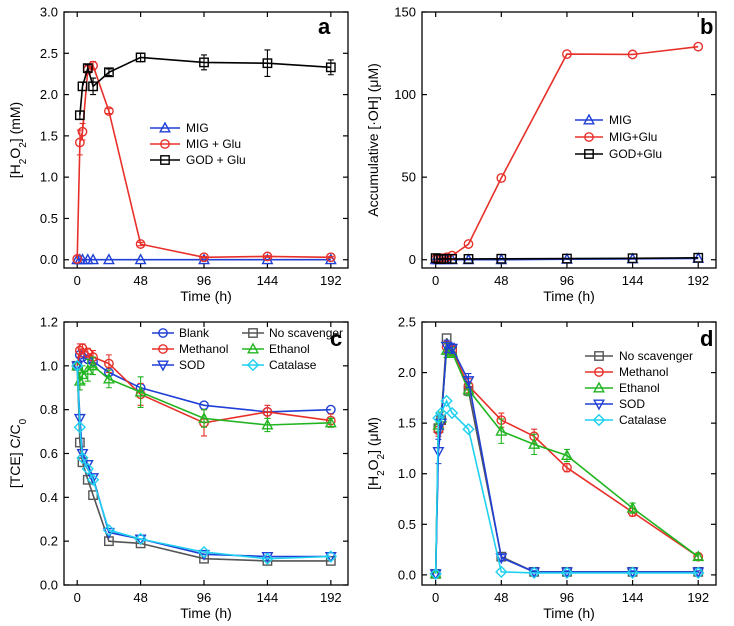 The width and height of the screenshot is (734, 626). What do you see at coordinates (407, 423) in the screenshot?
I see `y-tick-label: 1.5` at bounding box center [407, 423].